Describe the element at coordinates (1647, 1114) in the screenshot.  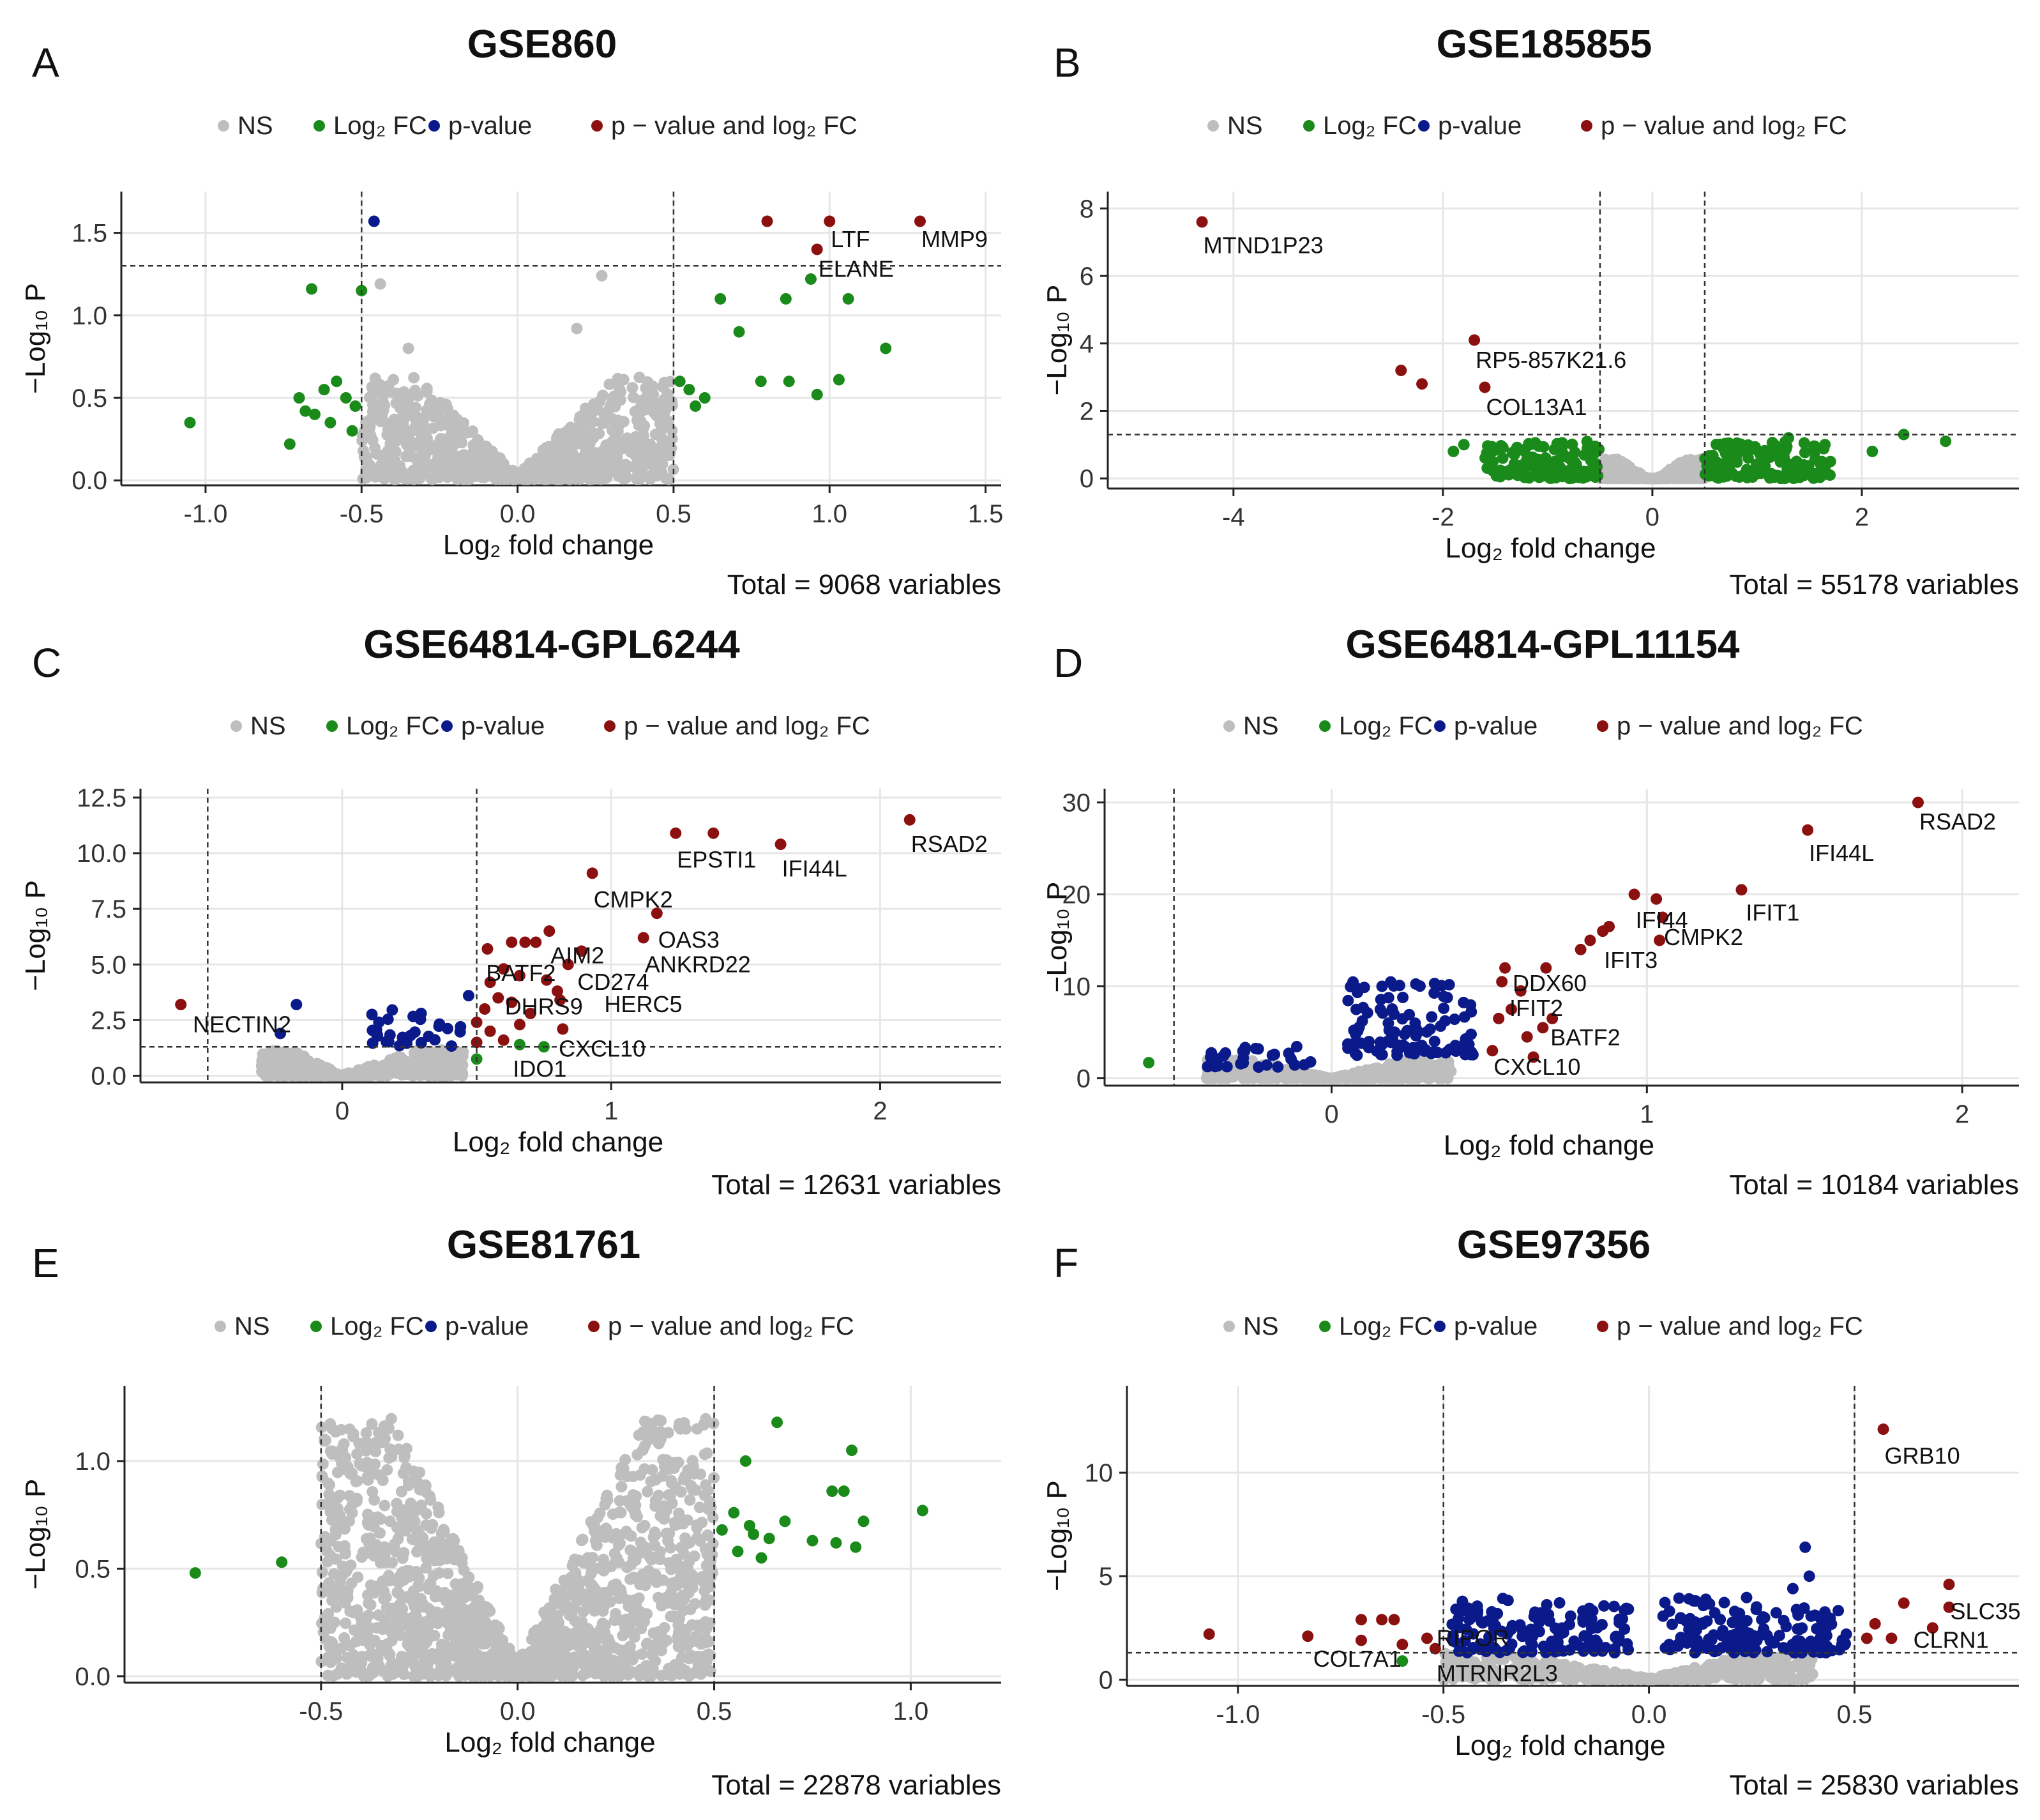
I see `x-tick-label: 1` at that location.